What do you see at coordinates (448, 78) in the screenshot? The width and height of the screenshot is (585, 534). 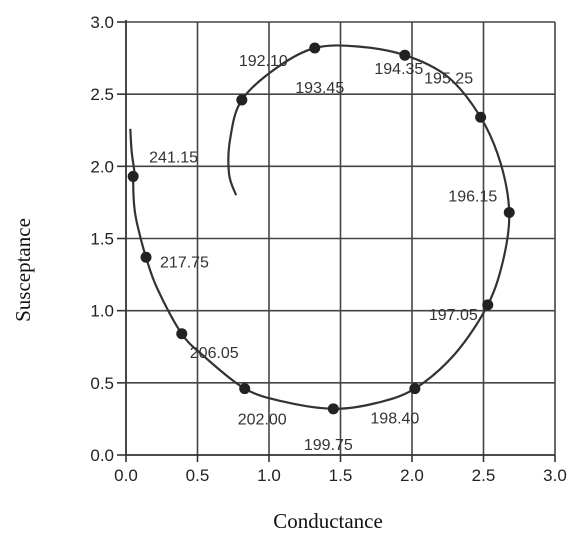 I see `point-label: 195.25` at bounding box center [448, 78].